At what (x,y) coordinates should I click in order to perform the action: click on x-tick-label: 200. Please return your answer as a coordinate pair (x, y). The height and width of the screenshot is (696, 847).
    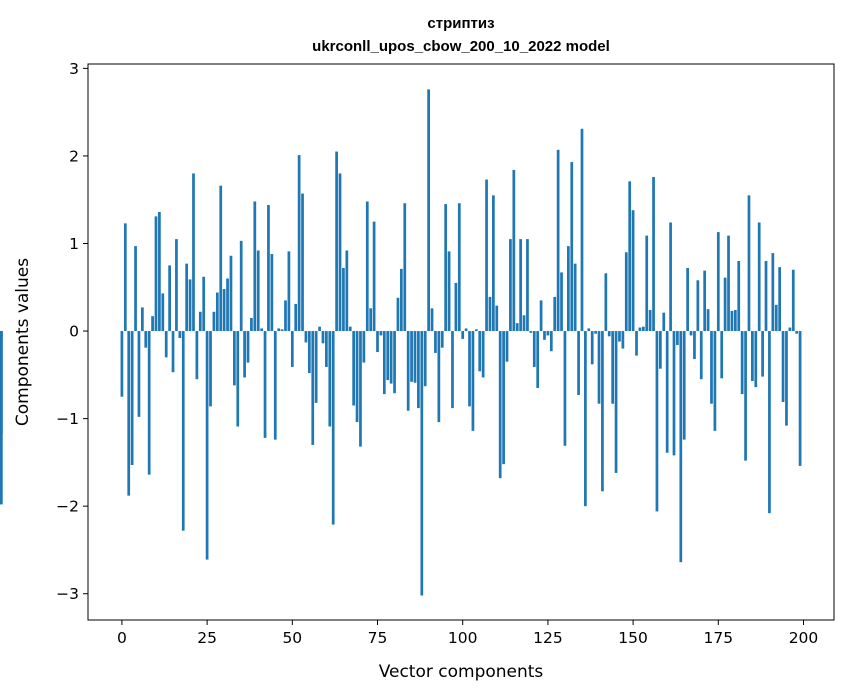
    Looking at the image, I should click on (804, 638).